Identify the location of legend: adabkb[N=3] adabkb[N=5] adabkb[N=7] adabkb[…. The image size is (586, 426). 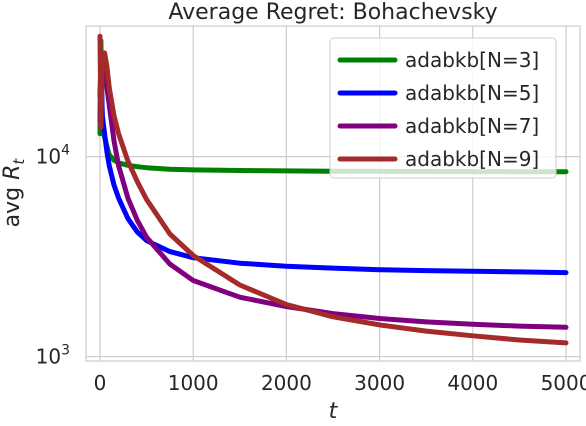
(443, 108).